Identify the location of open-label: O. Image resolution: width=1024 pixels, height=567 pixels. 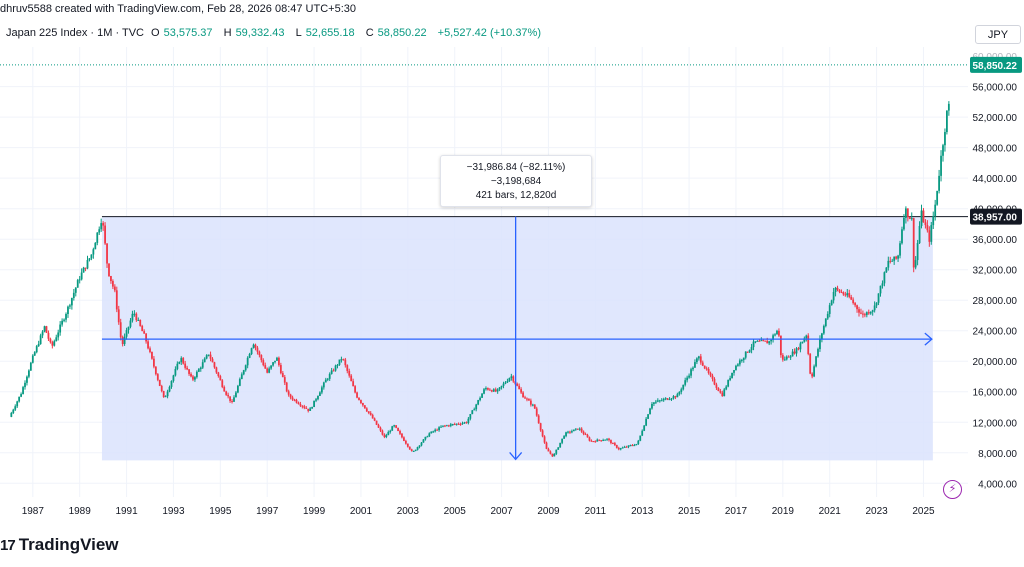
(155, 33).